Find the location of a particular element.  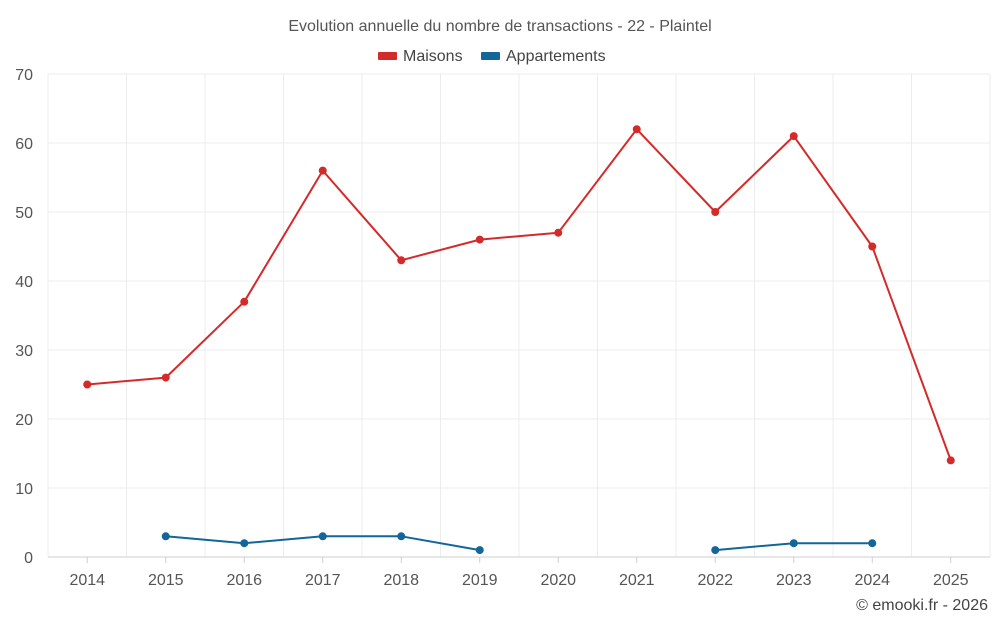

x-tick-label: 2020 is located at coordinates (558, 580).